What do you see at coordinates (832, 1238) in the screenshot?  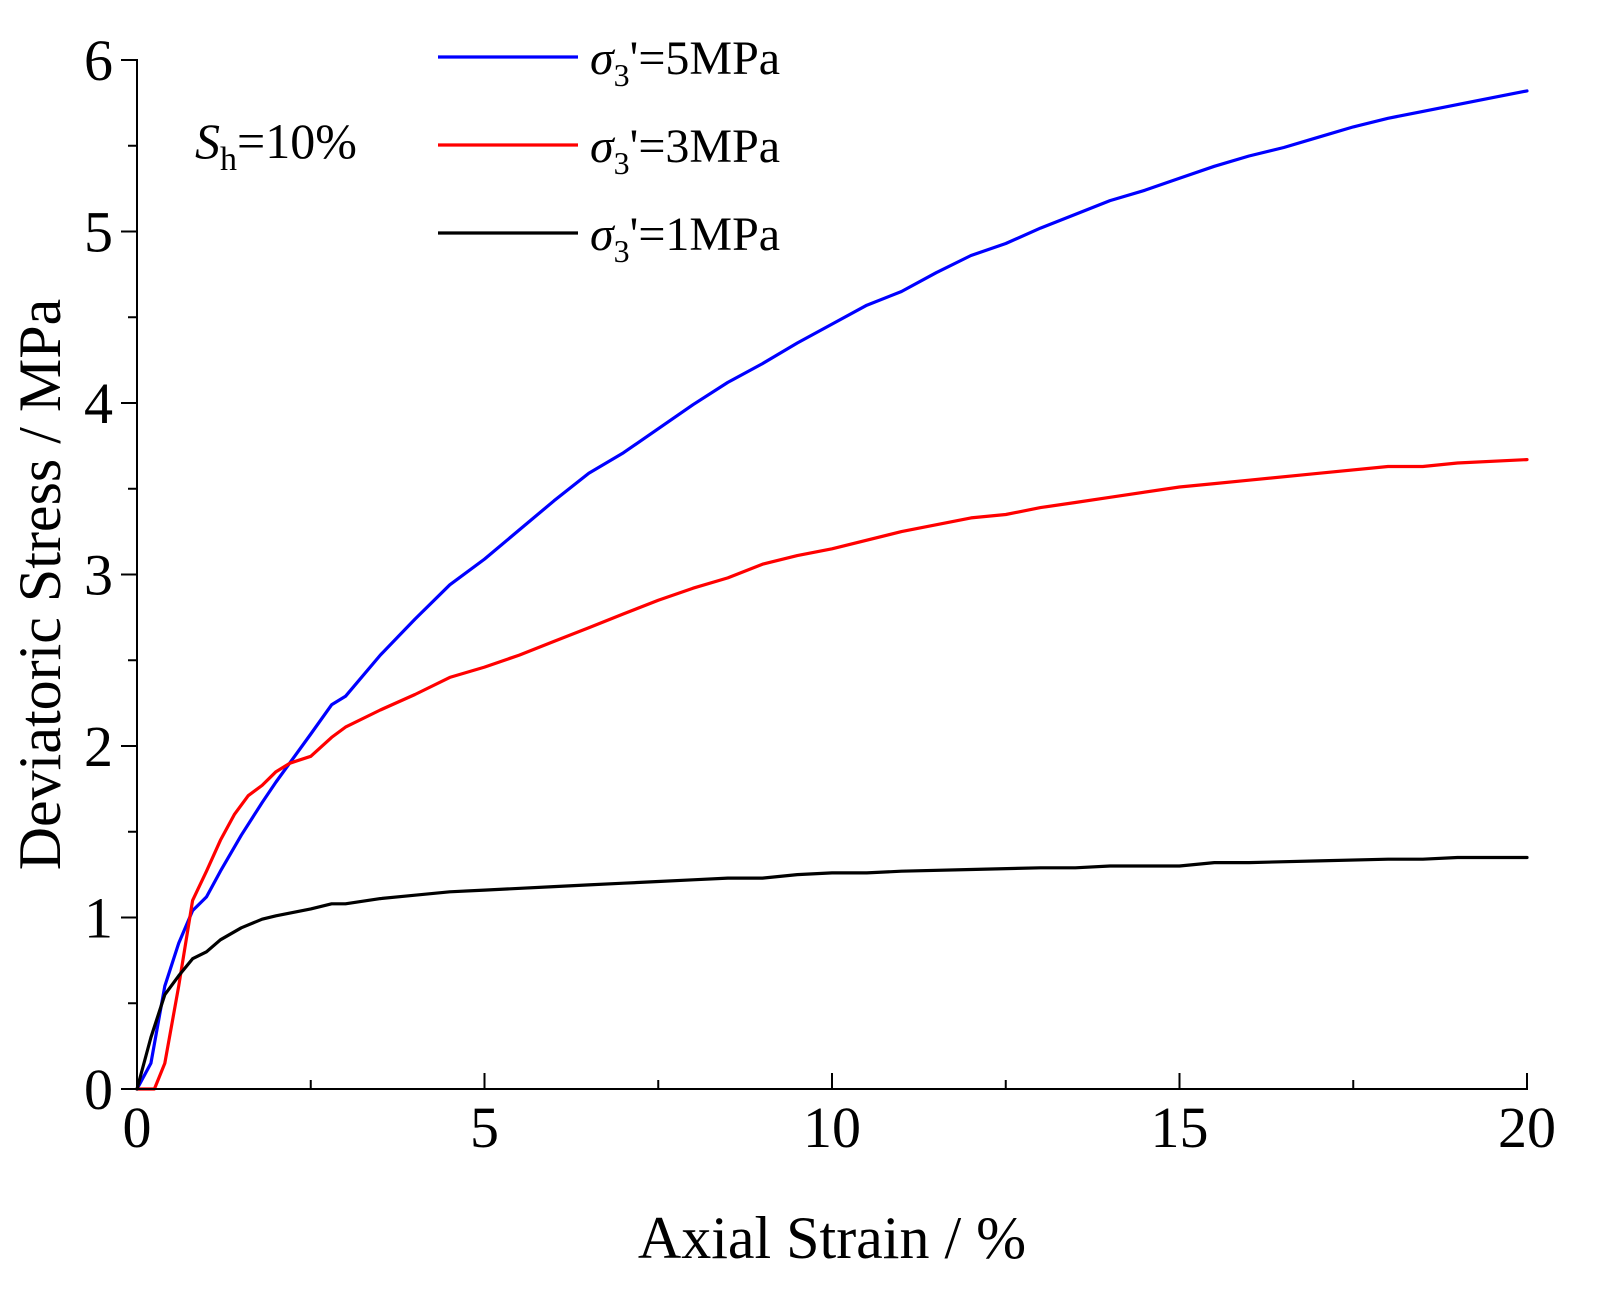 I see `x-axis-title: Axial Strain / %` at bounding box center [832, 1238].